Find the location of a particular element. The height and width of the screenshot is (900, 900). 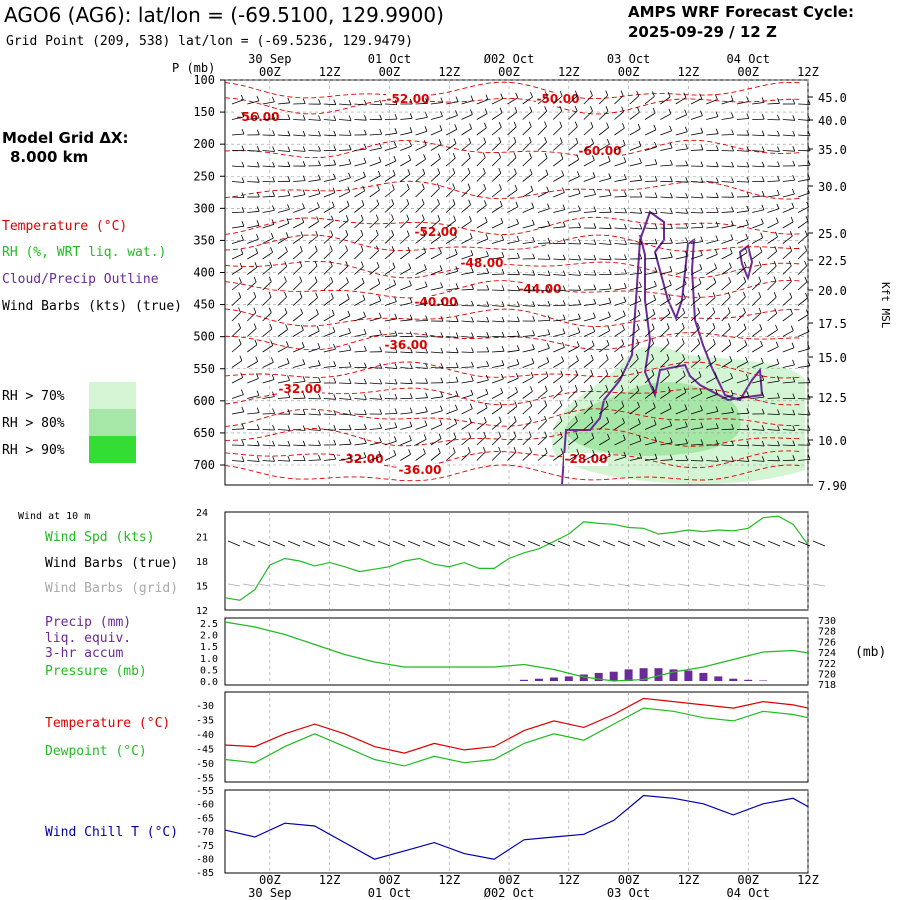

forecast-cycle-label: AMPS WRF Forecast Cycle: is located at coordinates (741, 12).